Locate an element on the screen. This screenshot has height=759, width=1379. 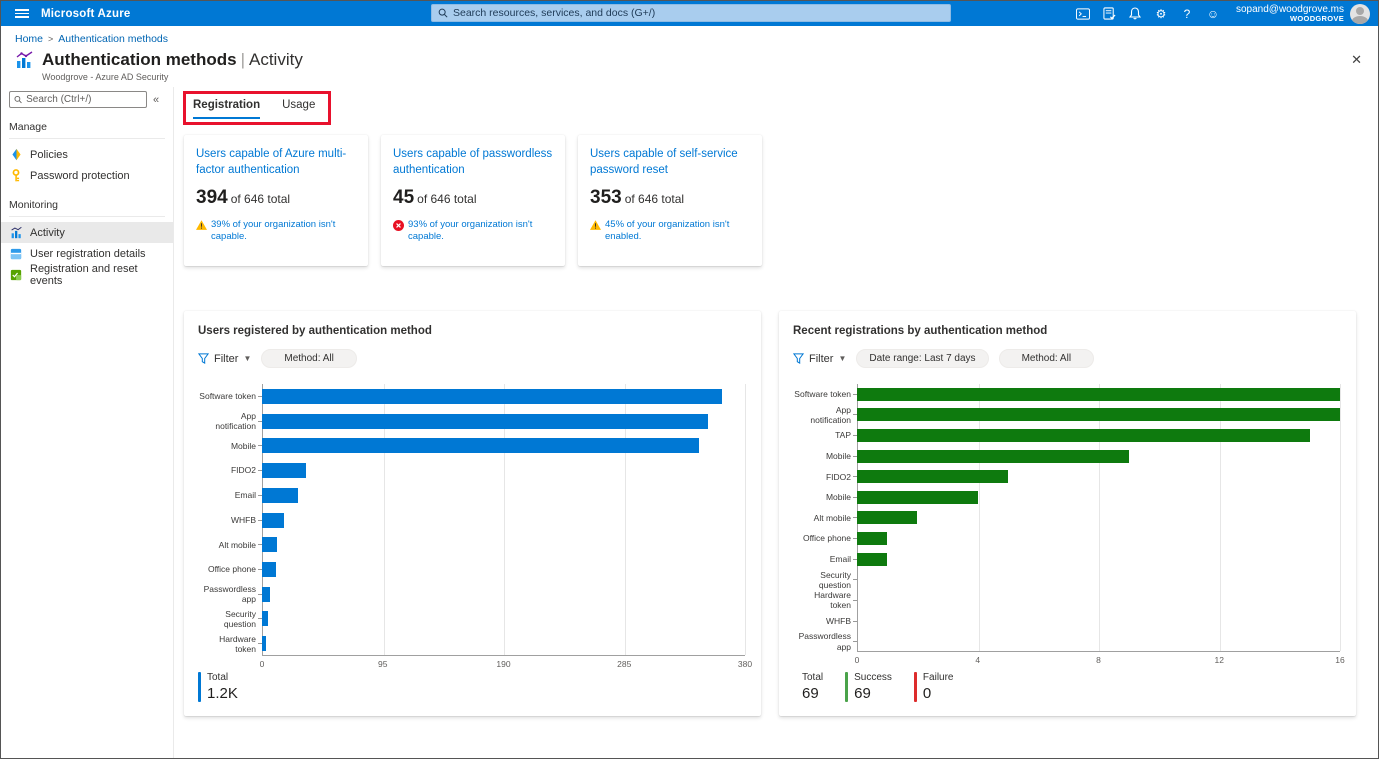
stat-card-number: 394 is located at coordinates (212, 198).